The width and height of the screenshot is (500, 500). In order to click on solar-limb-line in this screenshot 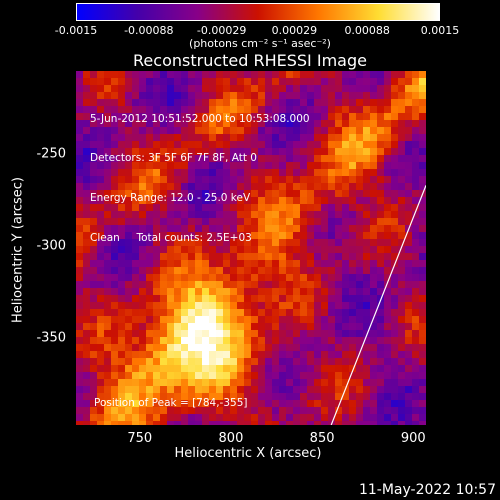, I will do `click(378, 305)`.